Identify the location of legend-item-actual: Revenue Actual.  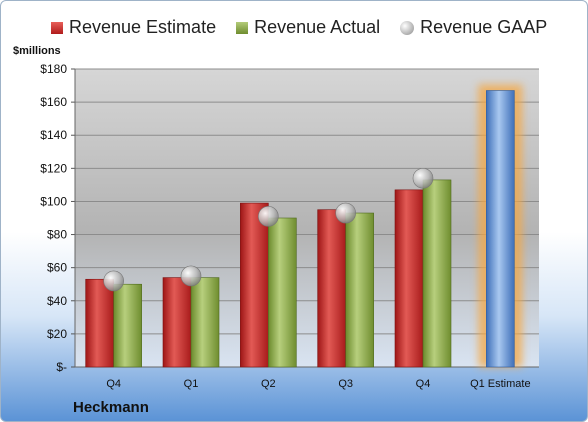
(308, 27).